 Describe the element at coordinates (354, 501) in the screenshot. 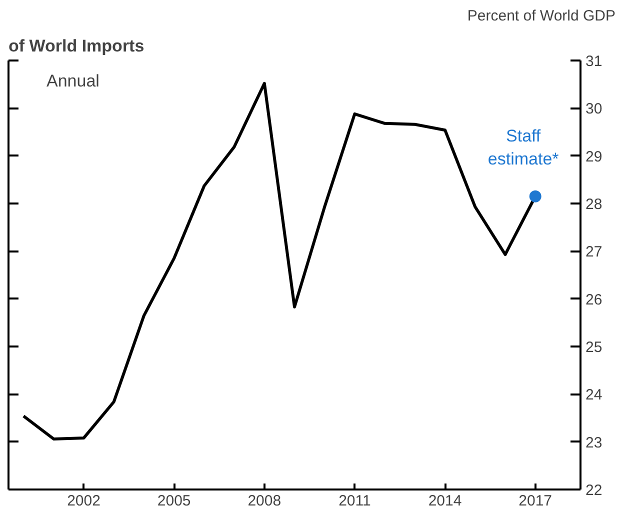

I see `x-tick-label: 2011` at that location.